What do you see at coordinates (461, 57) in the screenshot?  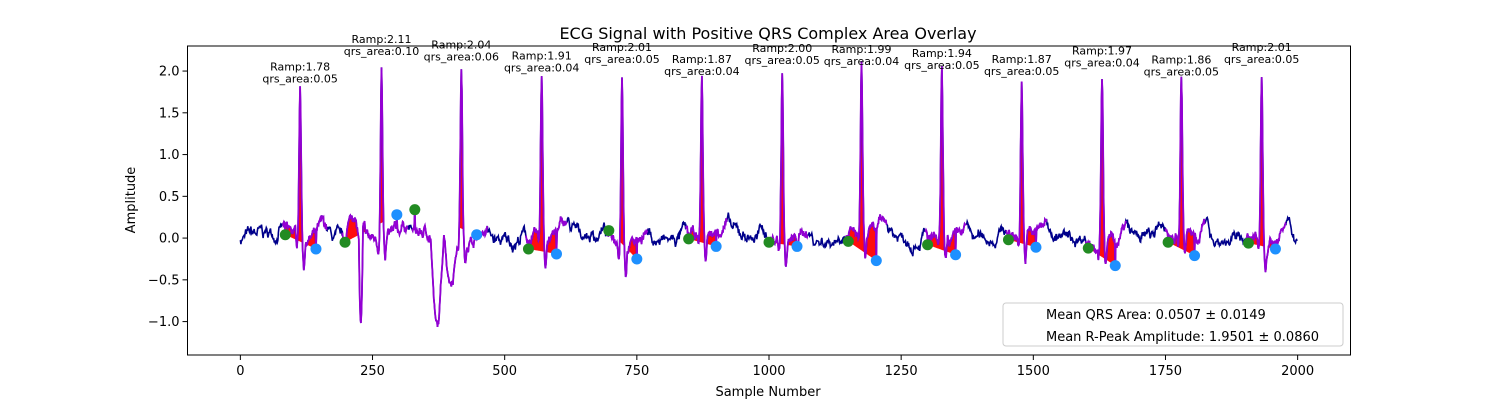 I see `peak-qrs-area-label: qrs_area:0.06` at bounding box center [461, 57].